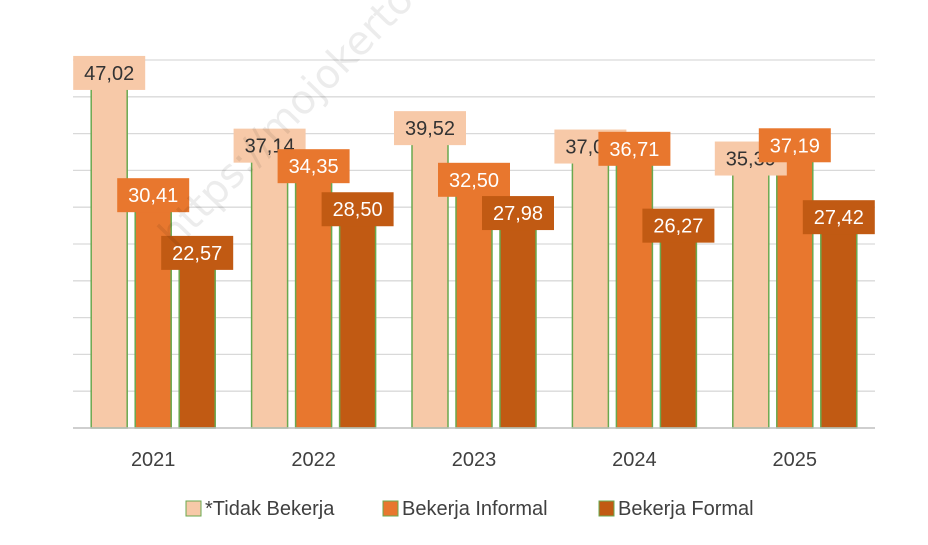 The image size is (928, 545). I want to click on data-label: 34,35, so click(313, 166).